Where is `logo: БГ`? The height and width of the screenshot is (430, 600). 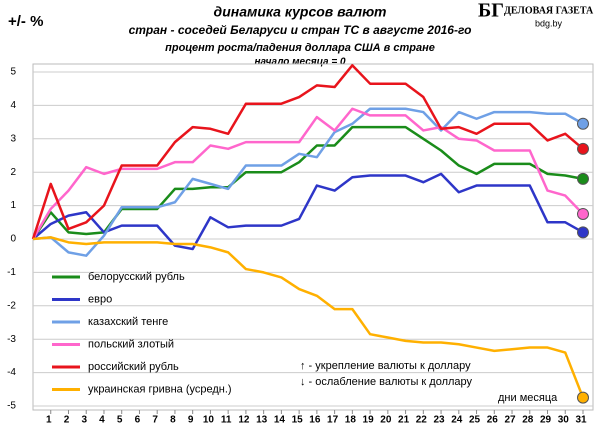 logo: БГ is located at coordinates (491, 11).